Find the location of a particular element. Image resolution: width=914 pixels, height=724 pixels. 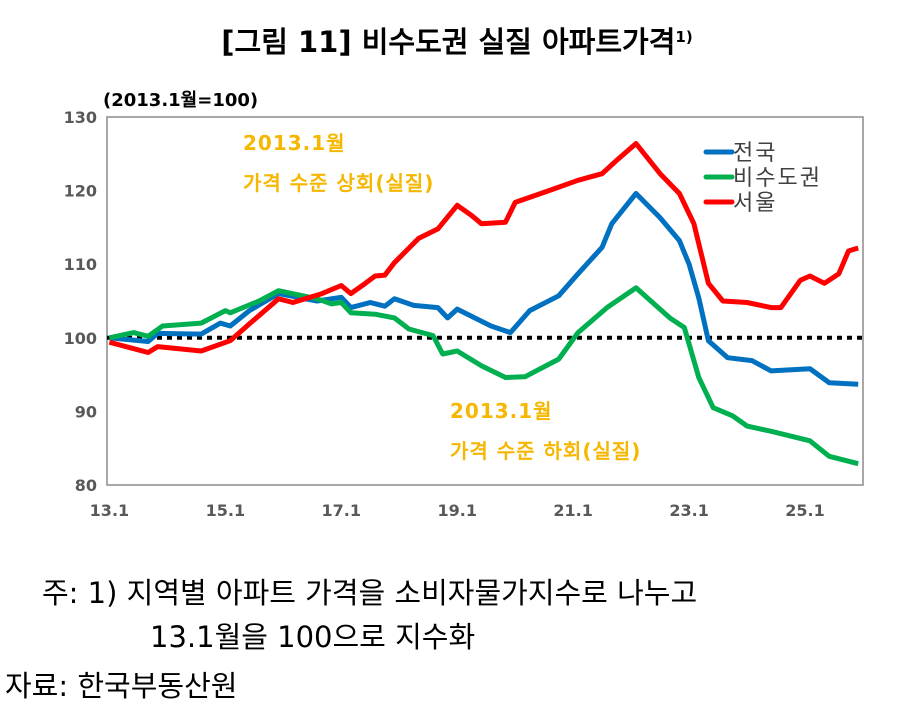

legend-label: 서울 is located at coordinates (755, 203).